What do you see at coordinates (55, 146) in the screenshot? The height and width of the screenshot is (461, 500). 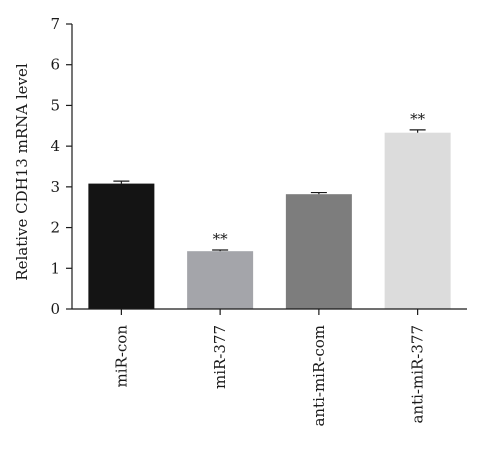 I see `y-tick-label: 4` at bounding box center [55, 146].